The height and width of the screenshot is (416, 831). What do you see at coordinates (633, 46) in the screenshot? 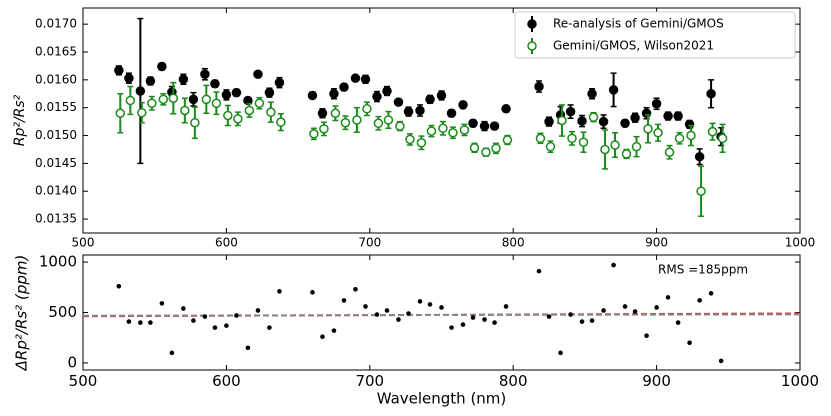
I see `legend-label: Gemini/GMOS, Wilson2021` at bounding box center [633, 46].